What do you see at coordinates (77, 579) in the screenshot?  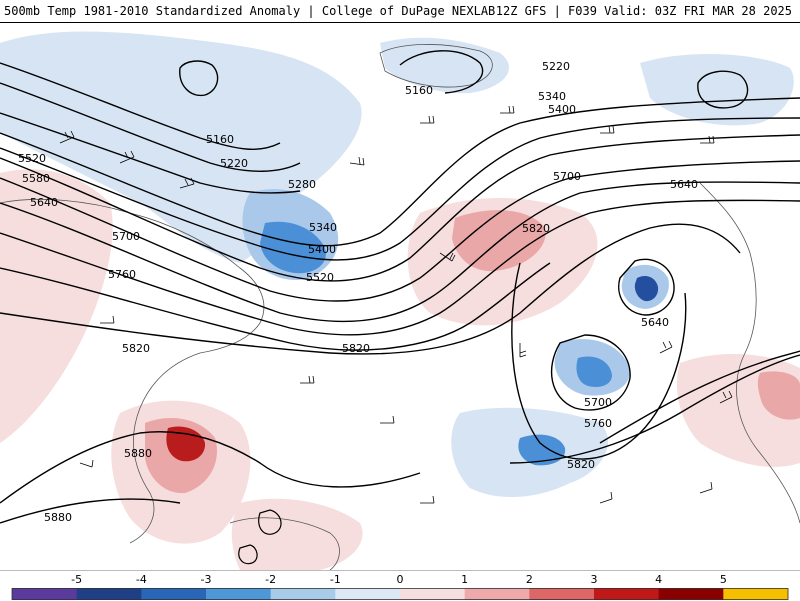 I see `color-scale-tick-label: -5` at bounding box center [77, 579].